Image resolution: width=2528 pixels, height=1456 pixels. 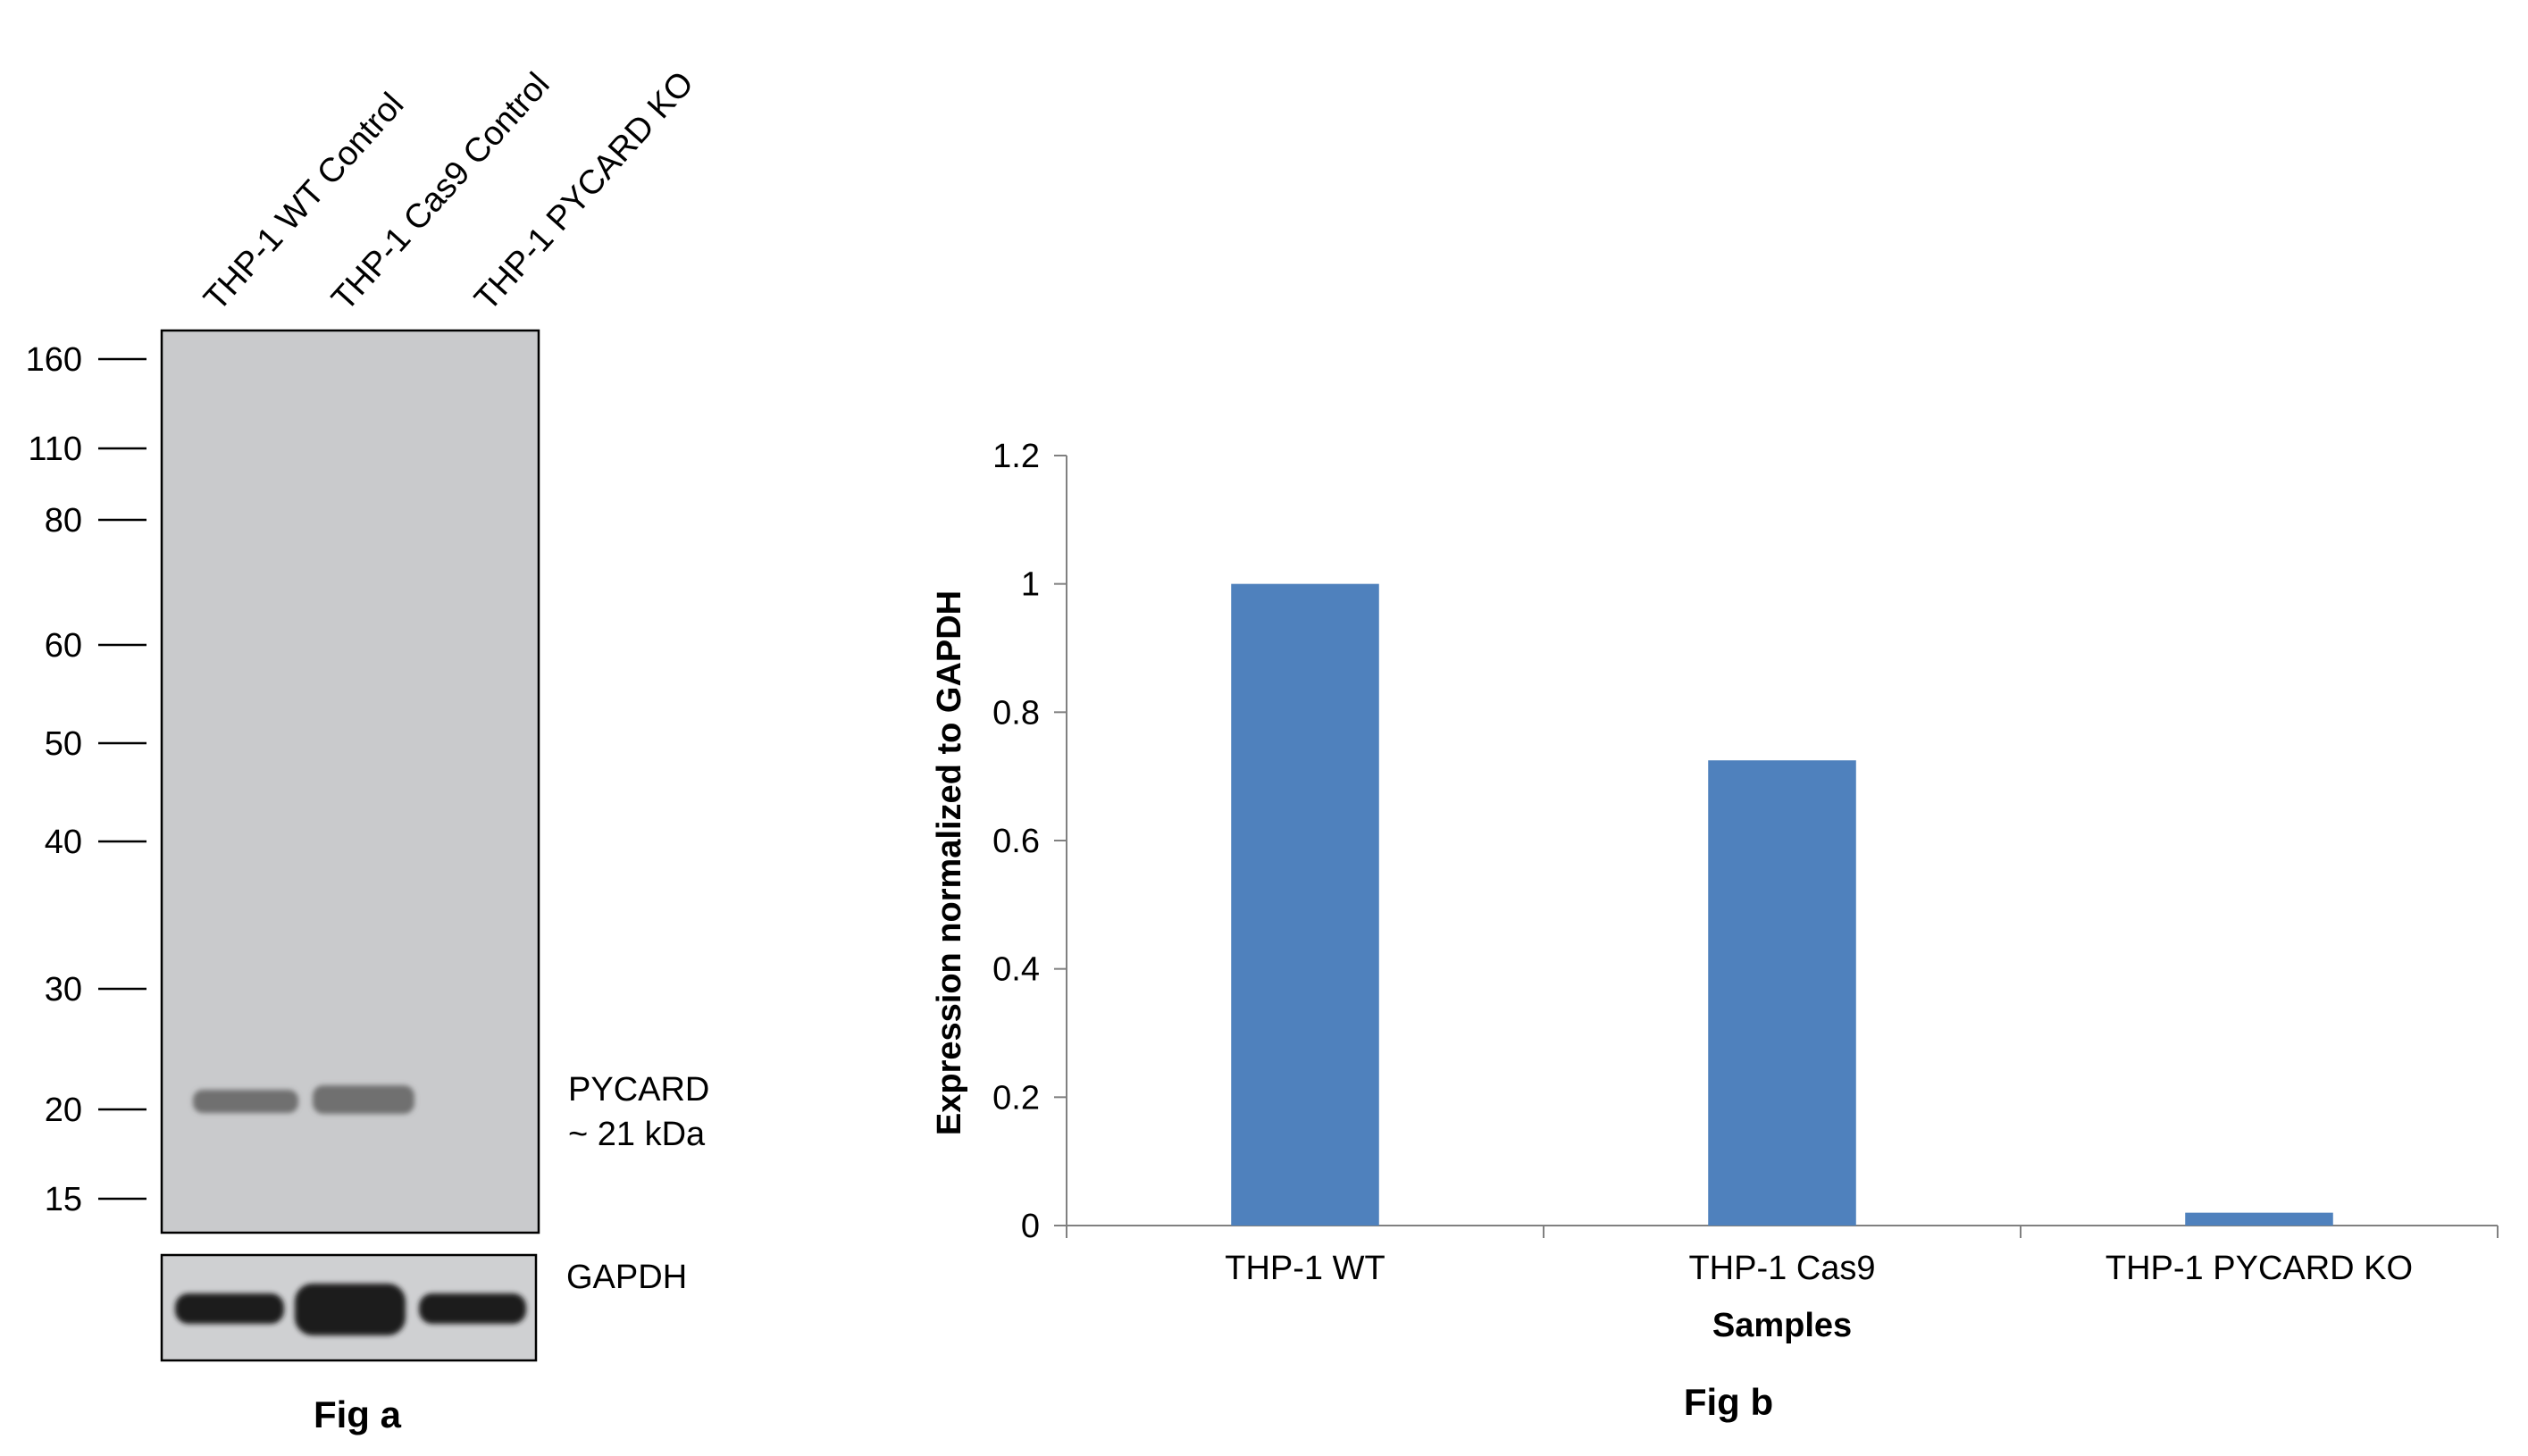 I want to click on y-axis-label: Expression normalized to GAPDH, so click(x=949, y=862).